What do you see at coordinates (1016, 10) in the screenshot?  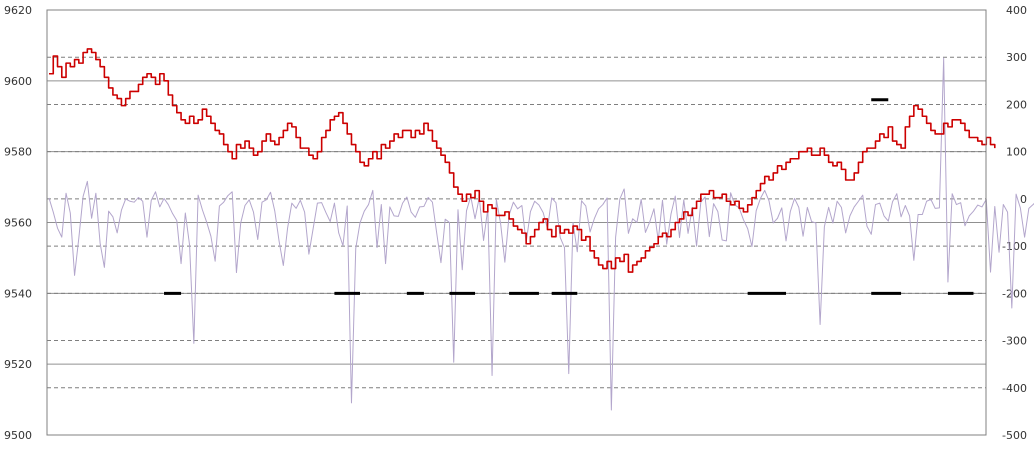 I see `right-tick-label: 400` at bounding box center [1016, 10].